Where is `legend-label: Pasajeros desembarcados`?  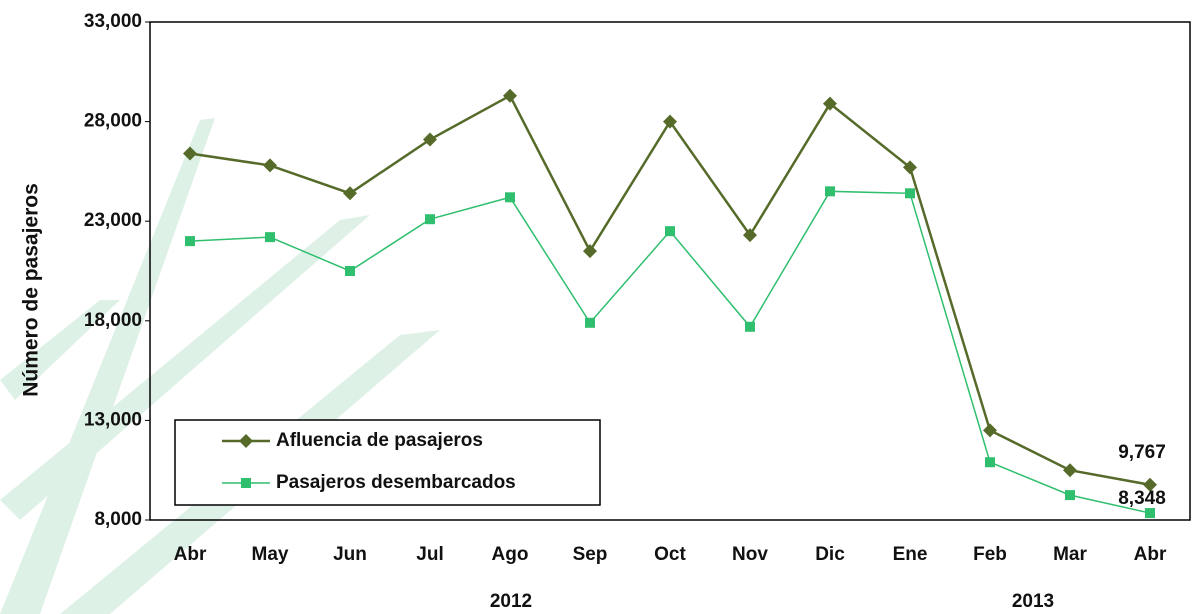 legend-label: Pasajeros desembarcados is located at coordinates (396, 482).